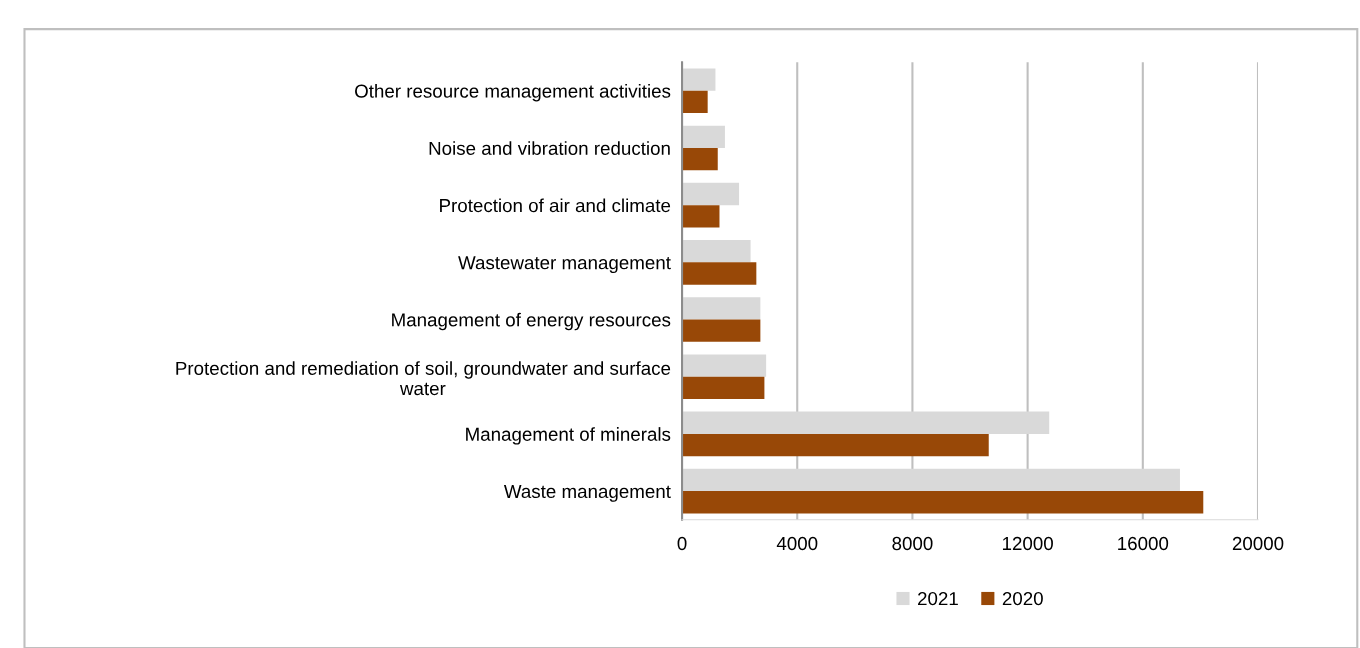  Describe the element at coordinates (549, 148) in the screenshot. I see `y-tick-label: Noise and vibration reduction` at that location.